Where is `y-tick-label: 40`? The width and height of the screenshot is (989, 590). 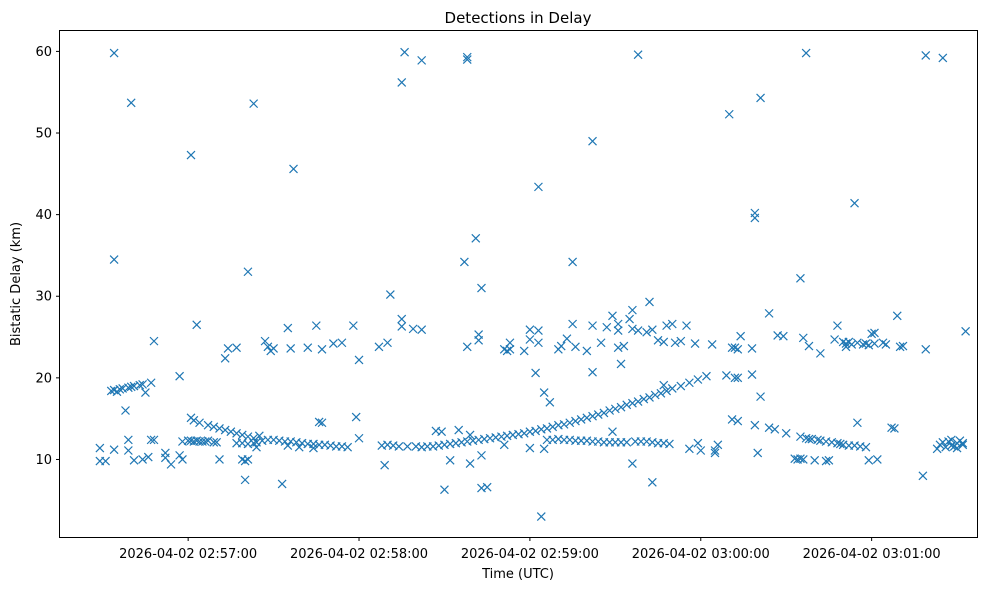
y-tick-label: 40 is located at coordinates (43, 215).